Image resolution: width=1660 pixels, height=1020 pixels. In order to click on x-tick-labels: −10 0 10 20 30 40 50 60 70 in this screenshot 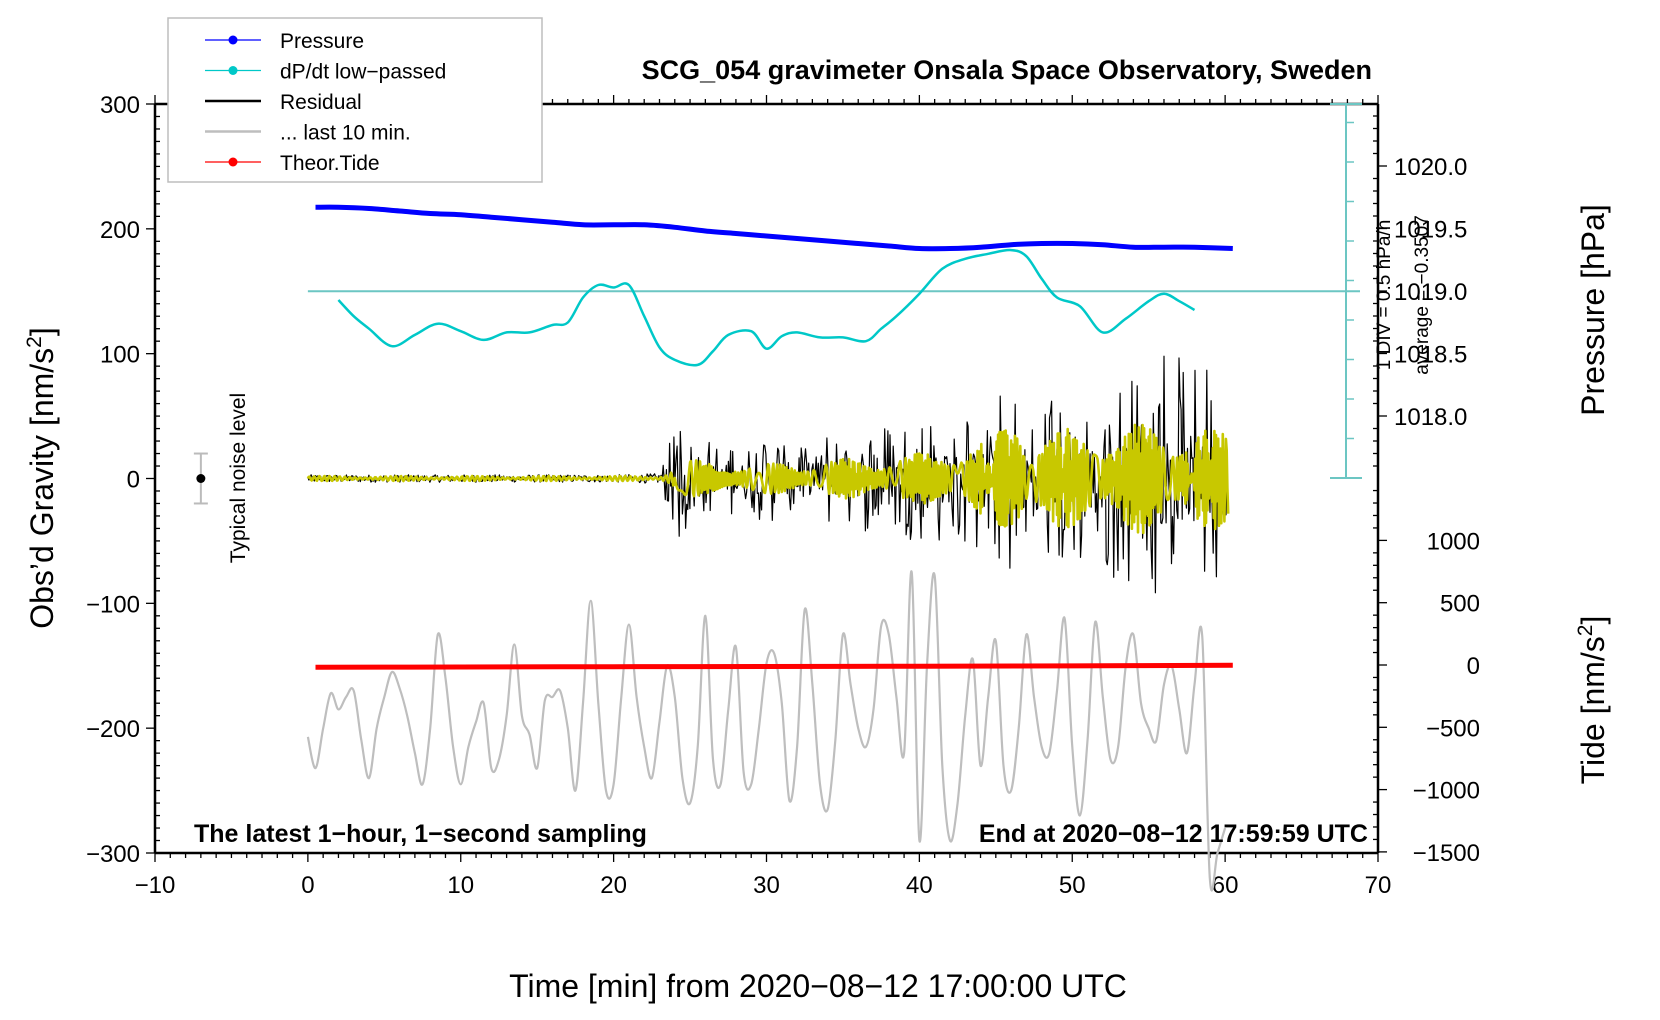, I will do `click(763, 885)`.